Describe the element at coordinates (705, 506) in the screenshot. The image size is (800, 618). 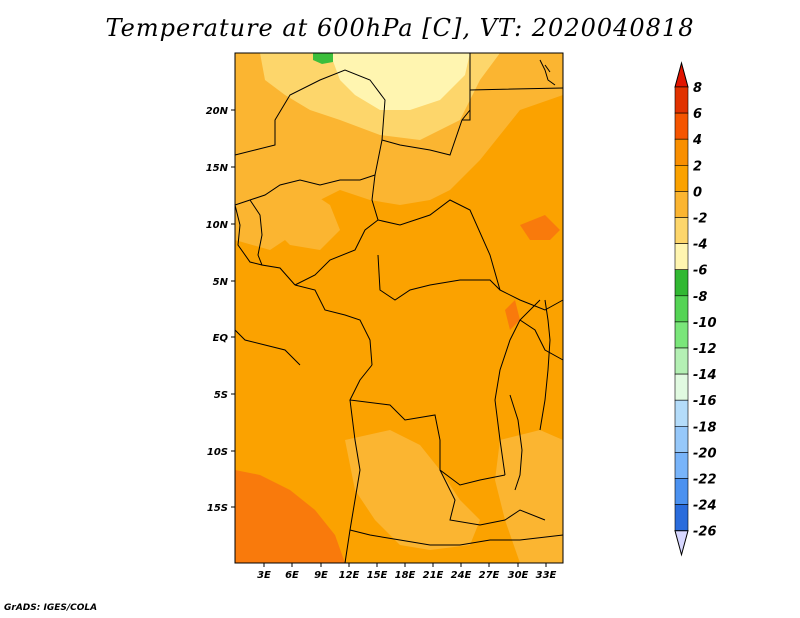
I see `colorbar-label: -24` at that location.